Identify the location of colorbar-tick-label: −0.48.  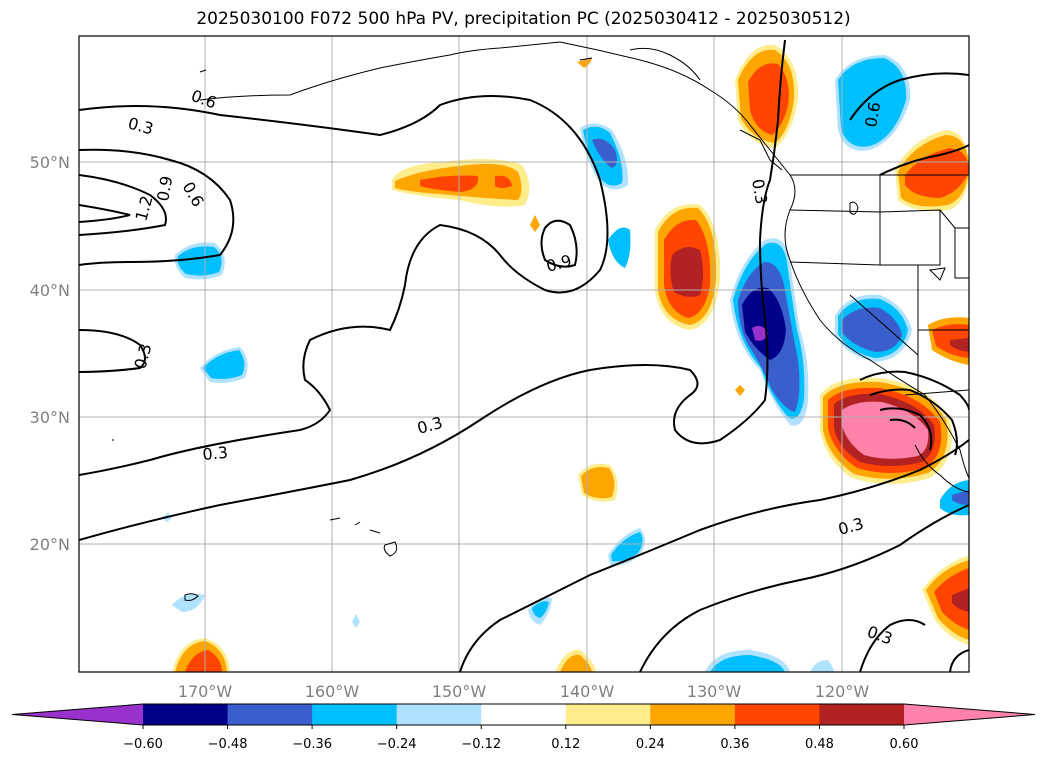
(228, 744).